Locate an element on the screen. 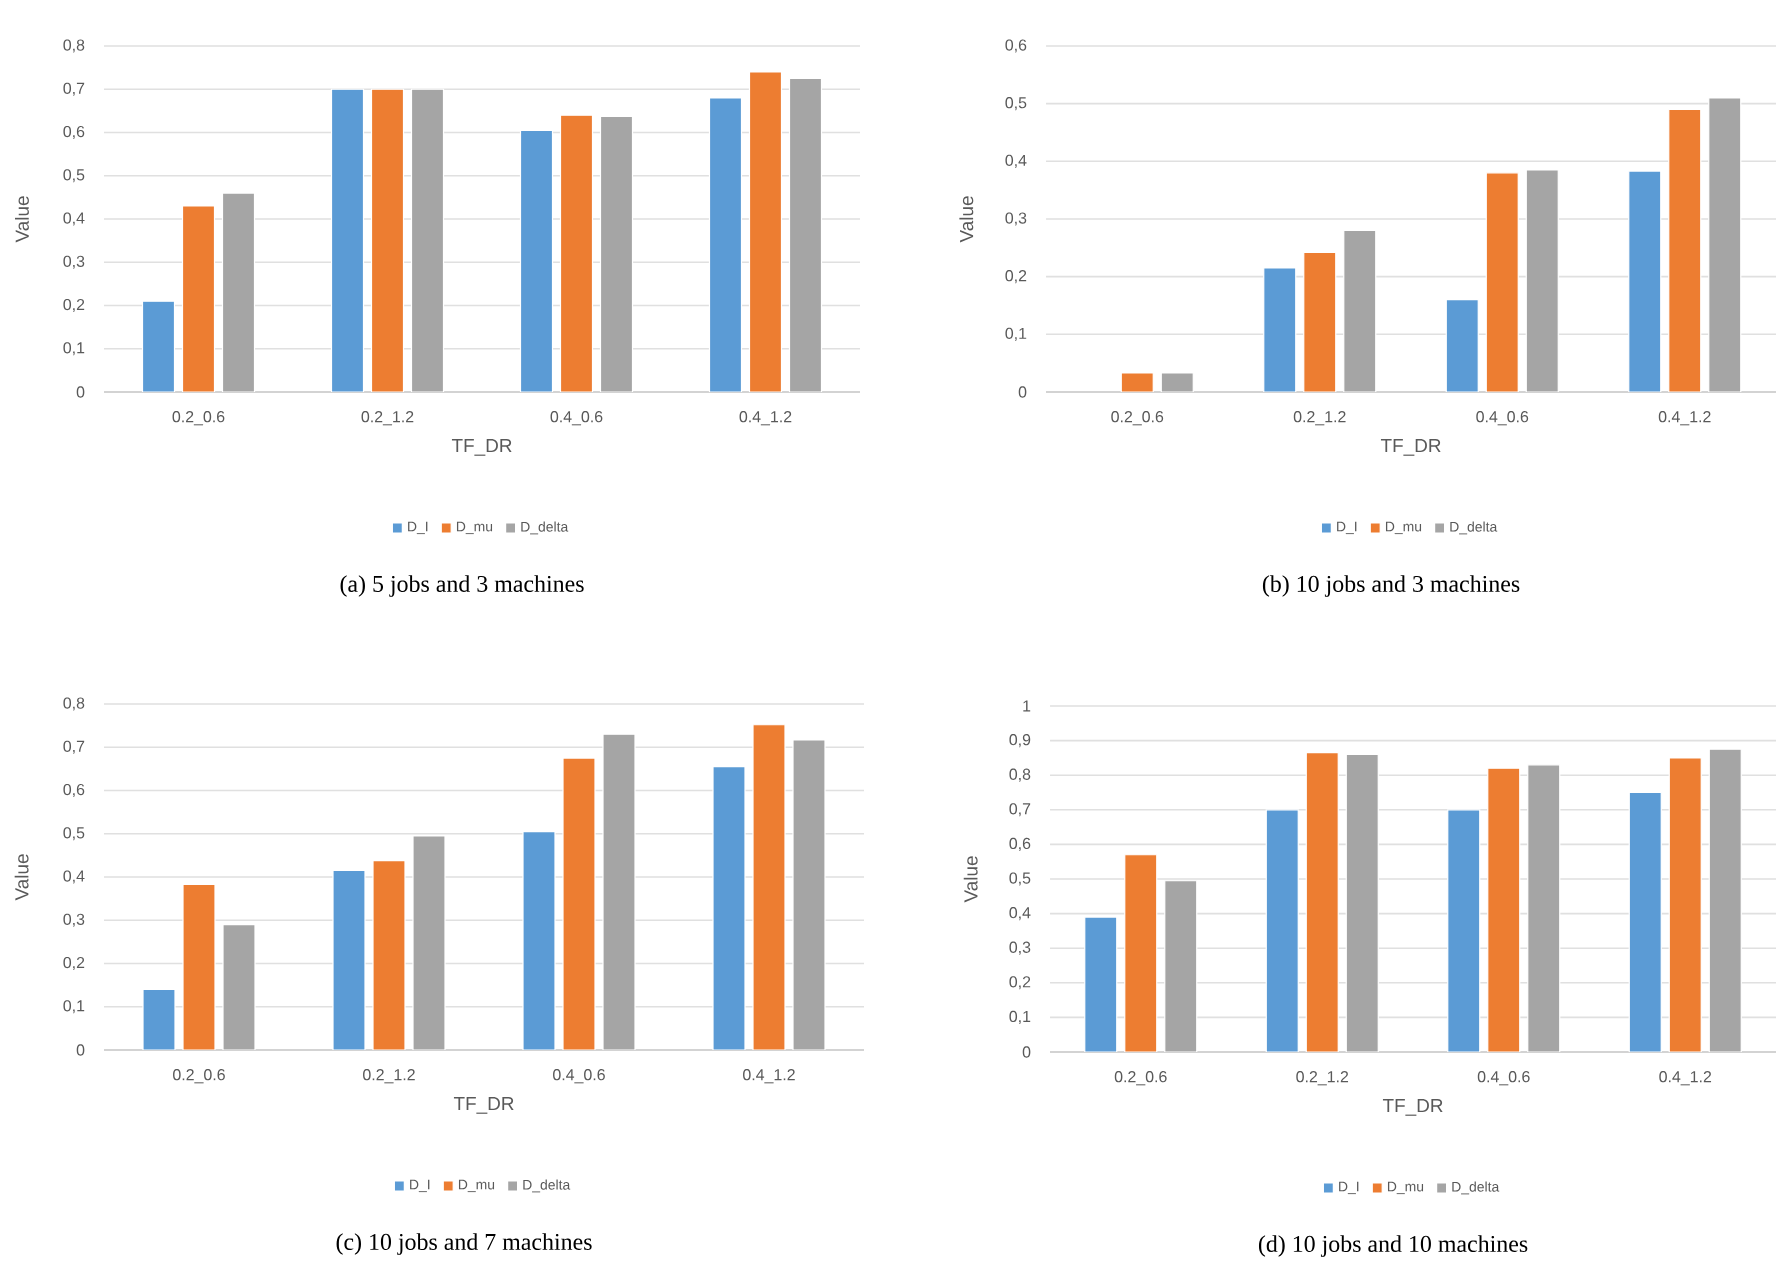 This screenshot has width=1782, height=1278. text: (a) 5 jobs and 3 machines is located at coordinates (462, 586).